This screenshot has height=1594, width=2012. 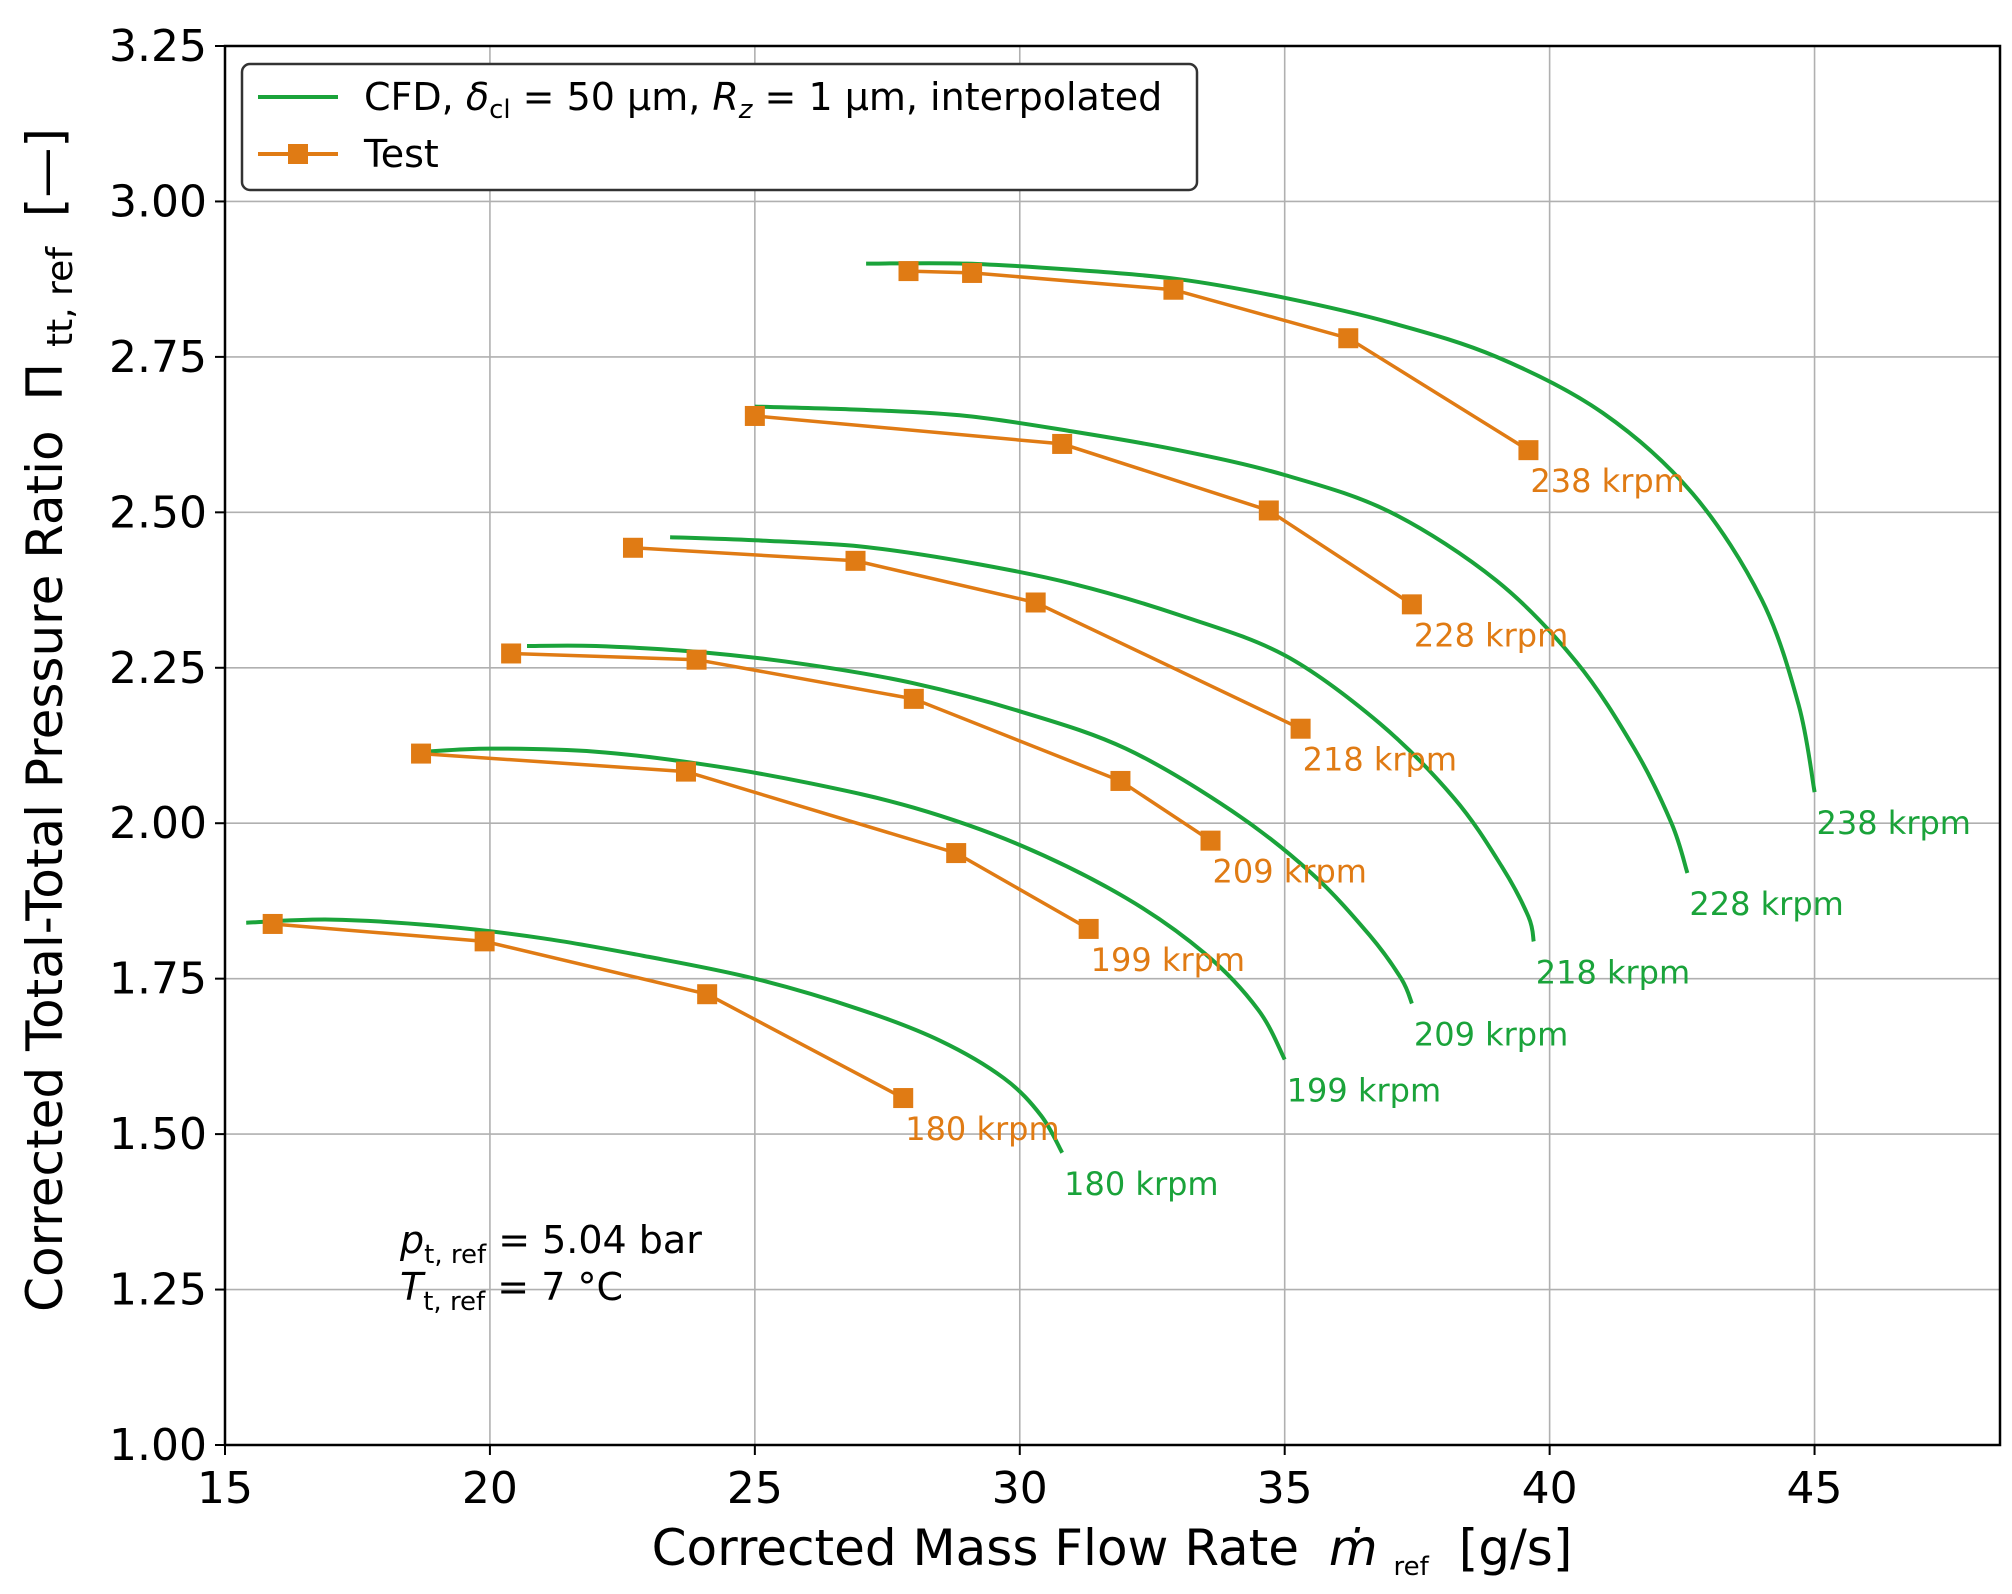 I want to click on annotation-t-symbol: T, so click(x=413, y=1287).